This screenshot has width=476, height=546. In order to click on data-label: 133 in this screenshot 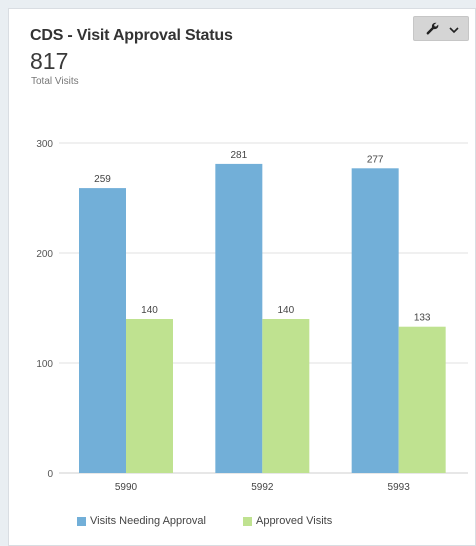, I will do `click(422, 318)`.